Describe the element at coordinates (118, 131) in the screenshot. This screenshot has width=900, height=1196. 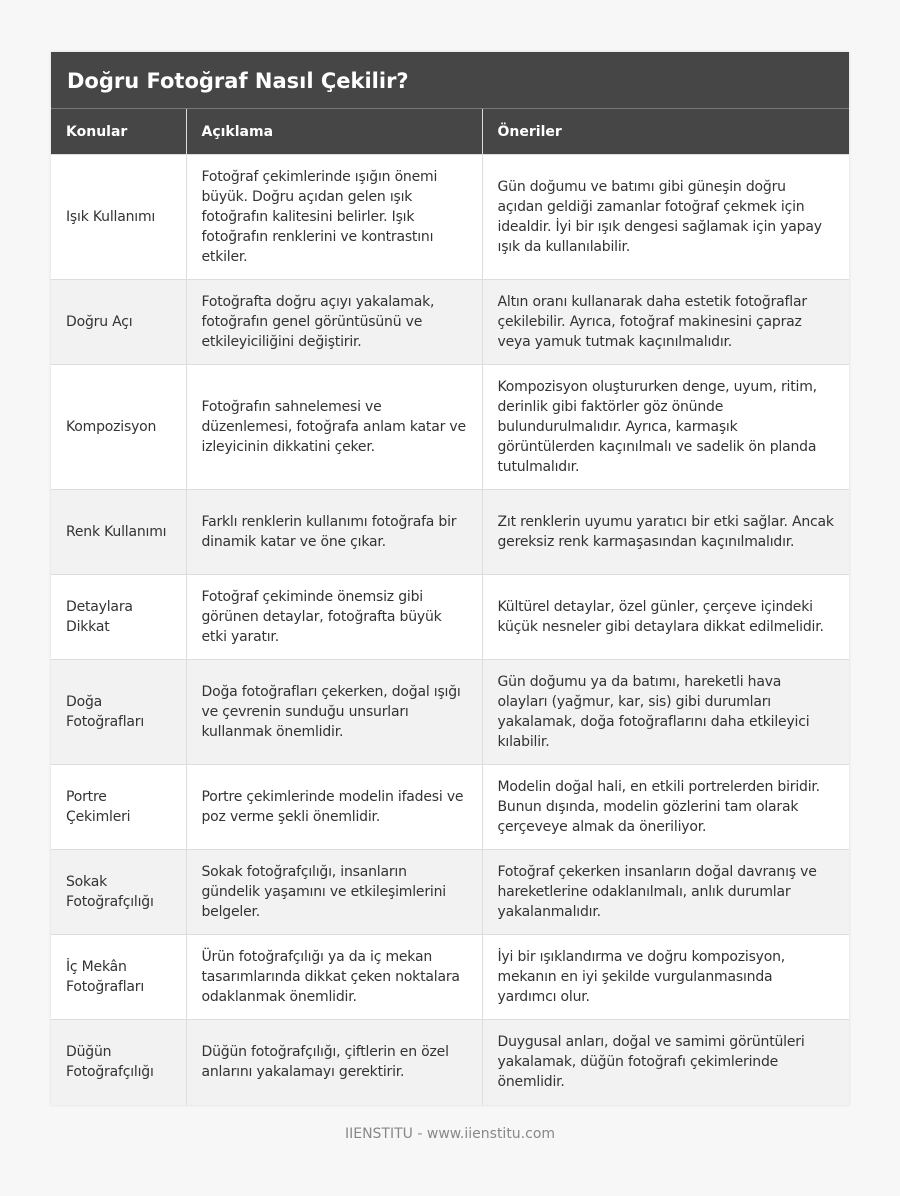
I see `header-konular: Konular` at that location.